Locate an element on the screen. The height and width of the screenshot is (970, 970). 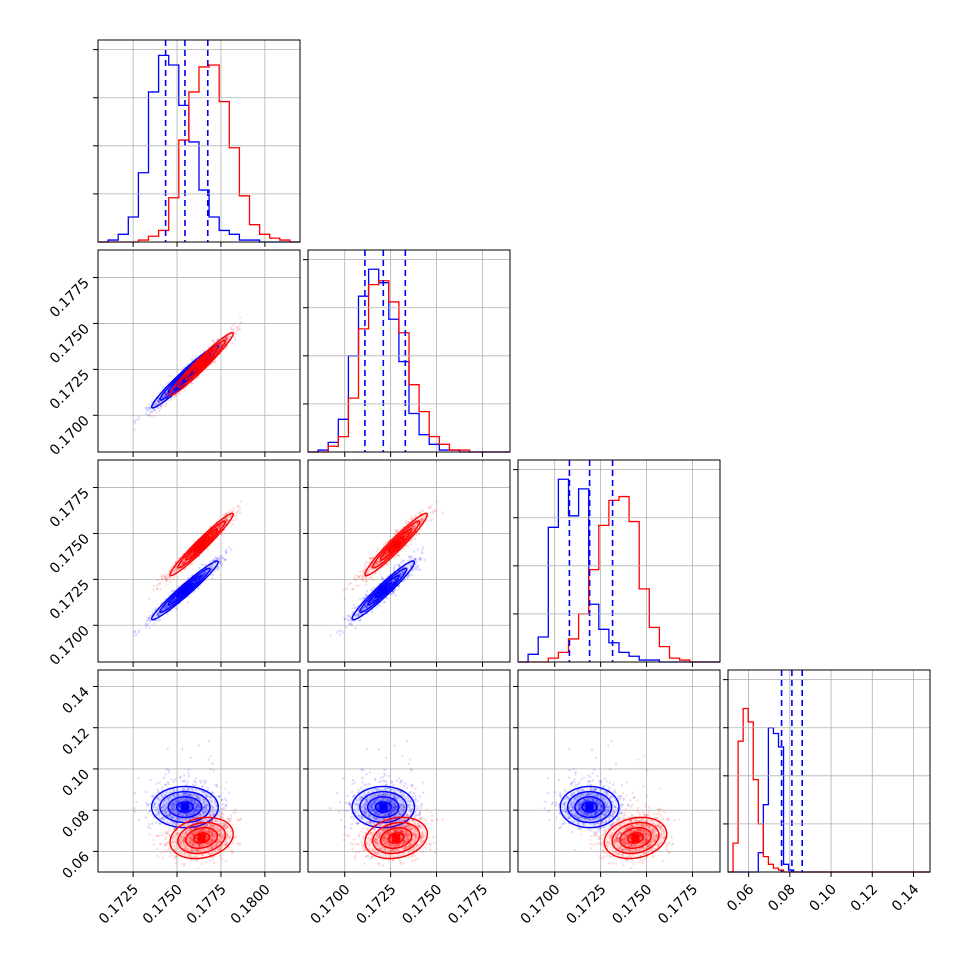
x-tick-label: 0.14 is located at coordinates (905, 897).